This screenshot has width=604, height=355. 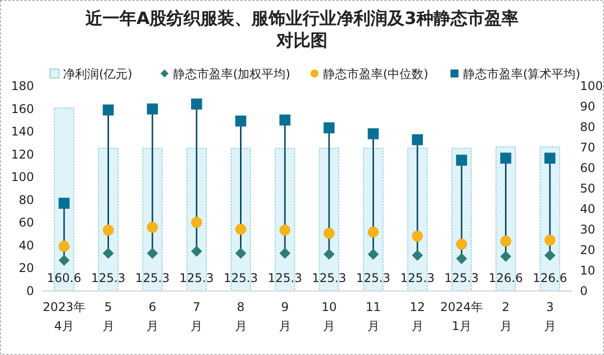 I want to click on x-tick-label: 9 月, so click(x=284, y=316).